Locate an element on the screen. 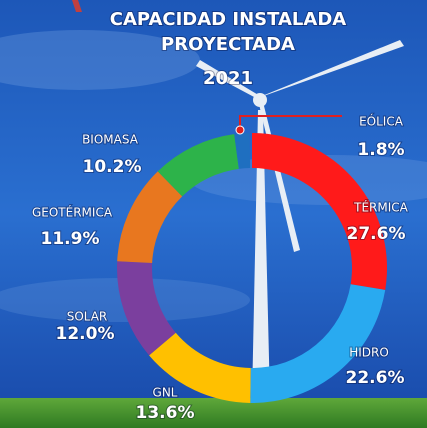 The width and height of the screenshot is (427, 428). category-label: SOLAR is located at coordinates (87, 317).